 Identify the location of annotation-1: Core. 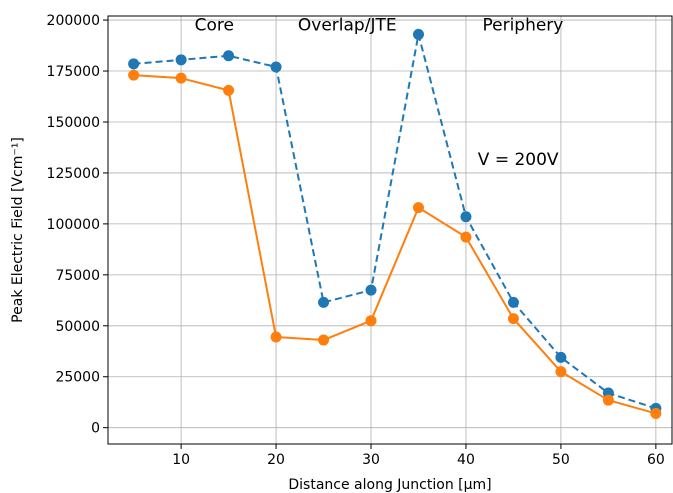
(214, 25).